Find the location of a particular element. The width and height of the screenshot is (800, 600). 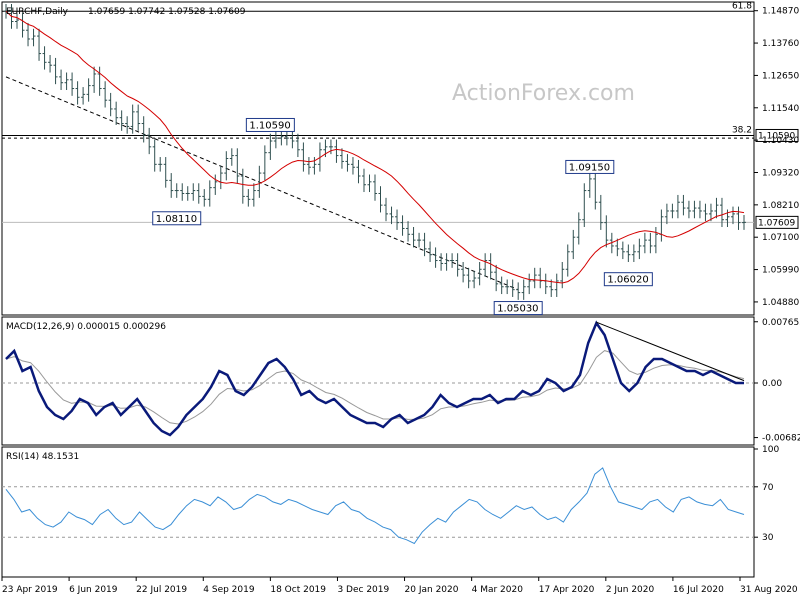

price-annotation-label: 1.05030 is located at coordinates (517, 309).